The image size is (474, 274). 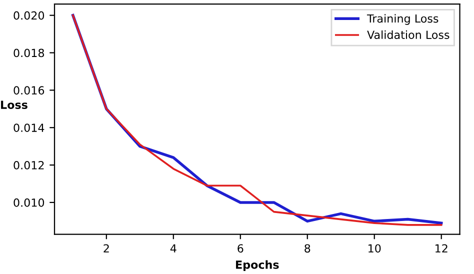 What do you see at coordinates (241, 248) in the screenshot?
I see `x-tick-label: 6` at bounding box center [241, 248].